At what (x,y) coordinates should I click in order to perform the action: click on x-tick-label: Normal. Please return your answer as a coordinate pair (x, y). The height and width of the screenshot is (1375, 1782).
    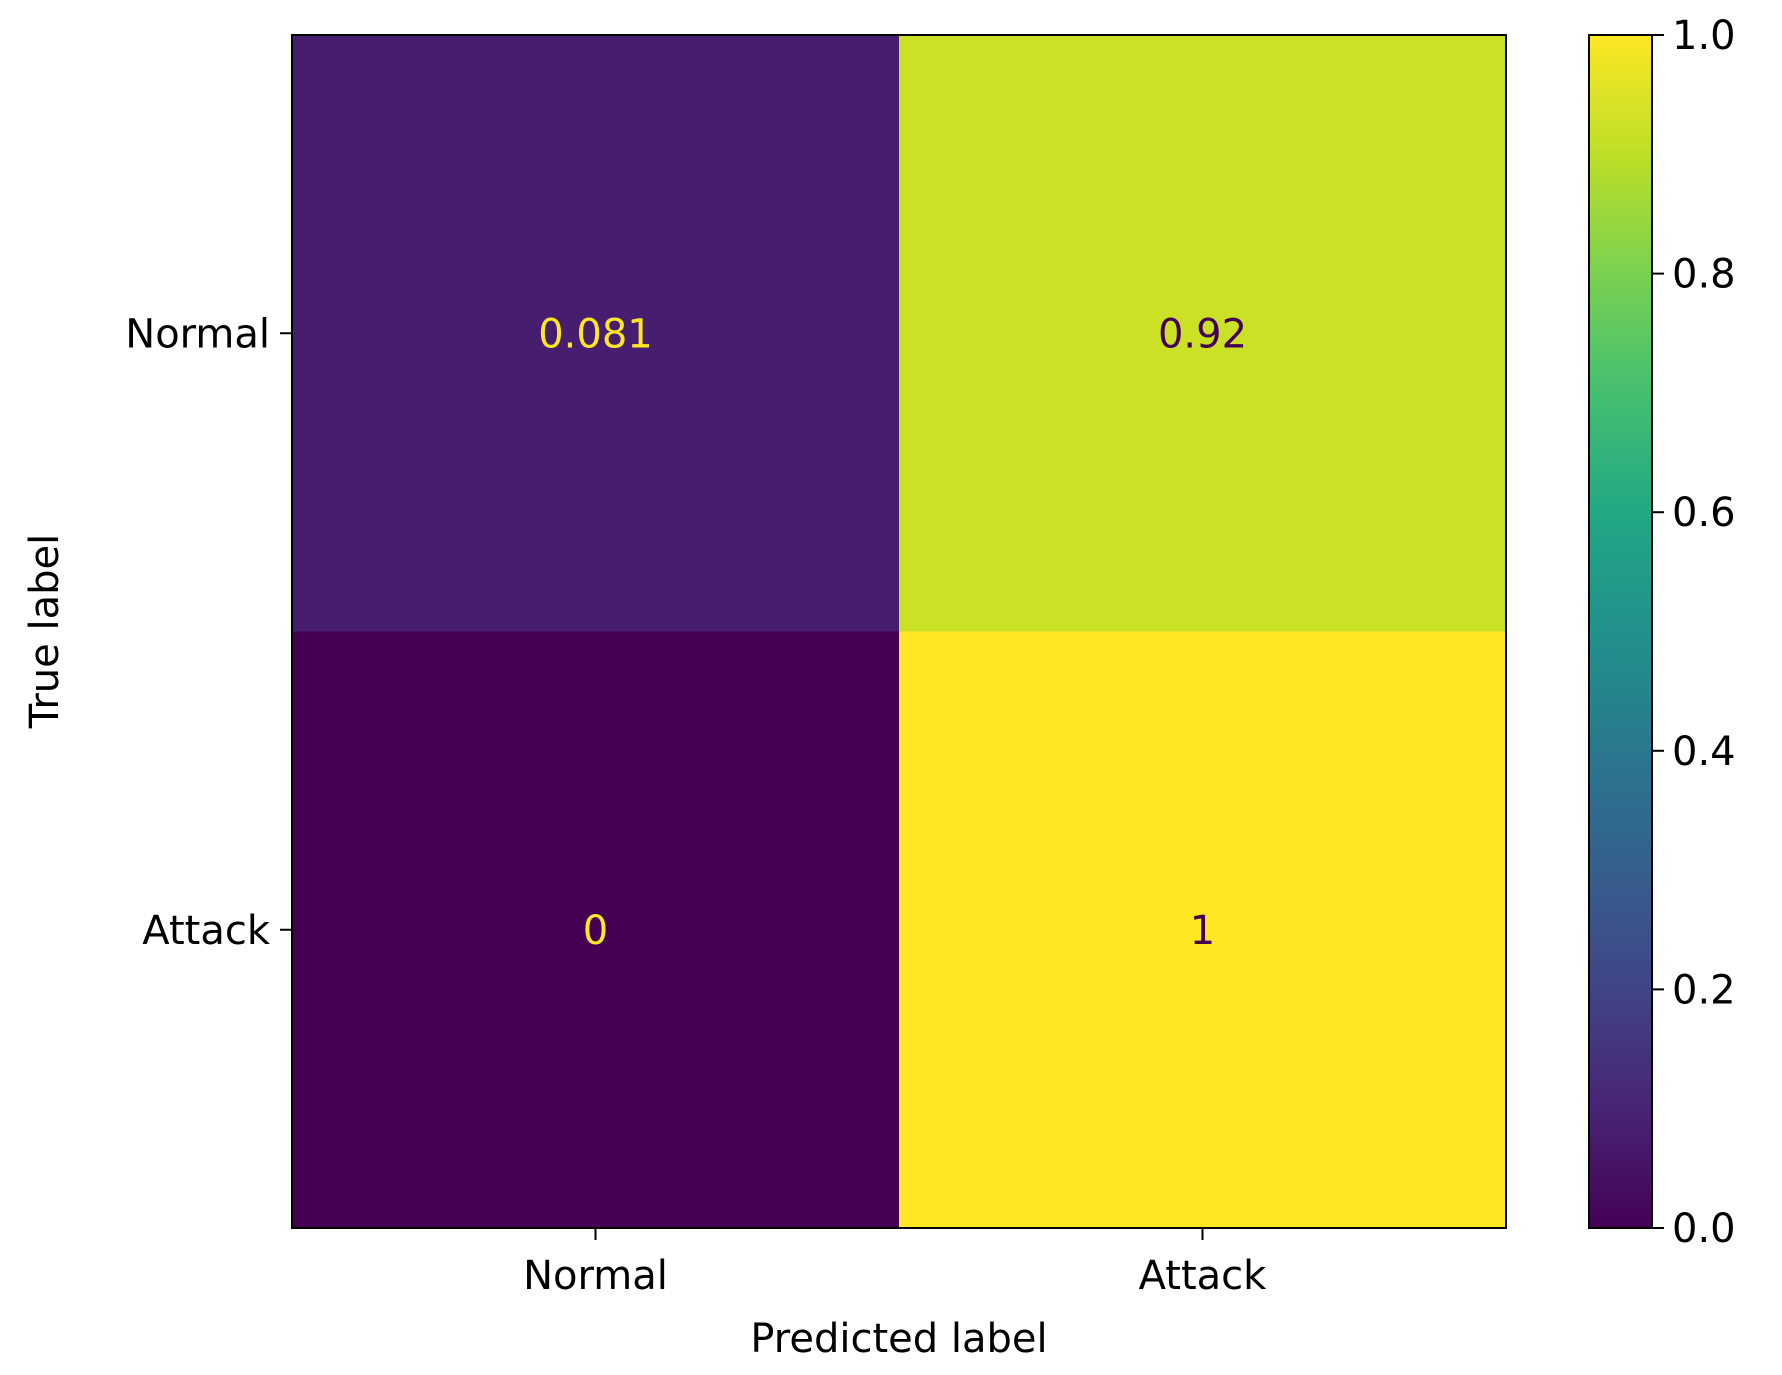
    Looking at the image, I should click on (595, 1276).